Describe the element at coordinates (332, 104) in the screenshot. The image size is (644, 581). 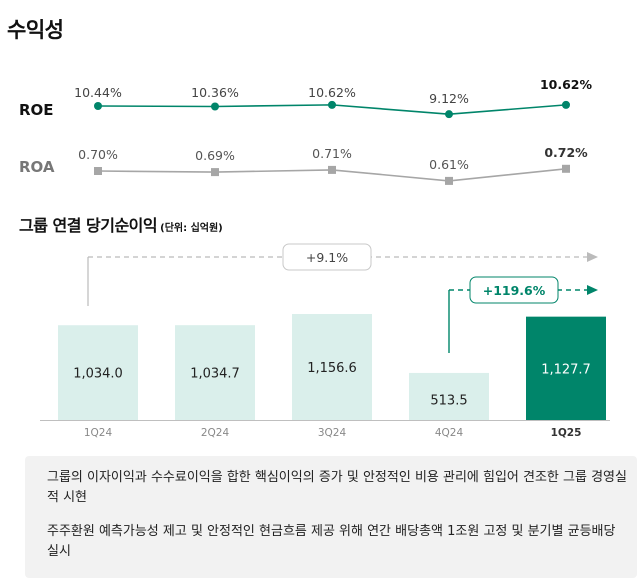
I see `roe-point-3q24` at that location.